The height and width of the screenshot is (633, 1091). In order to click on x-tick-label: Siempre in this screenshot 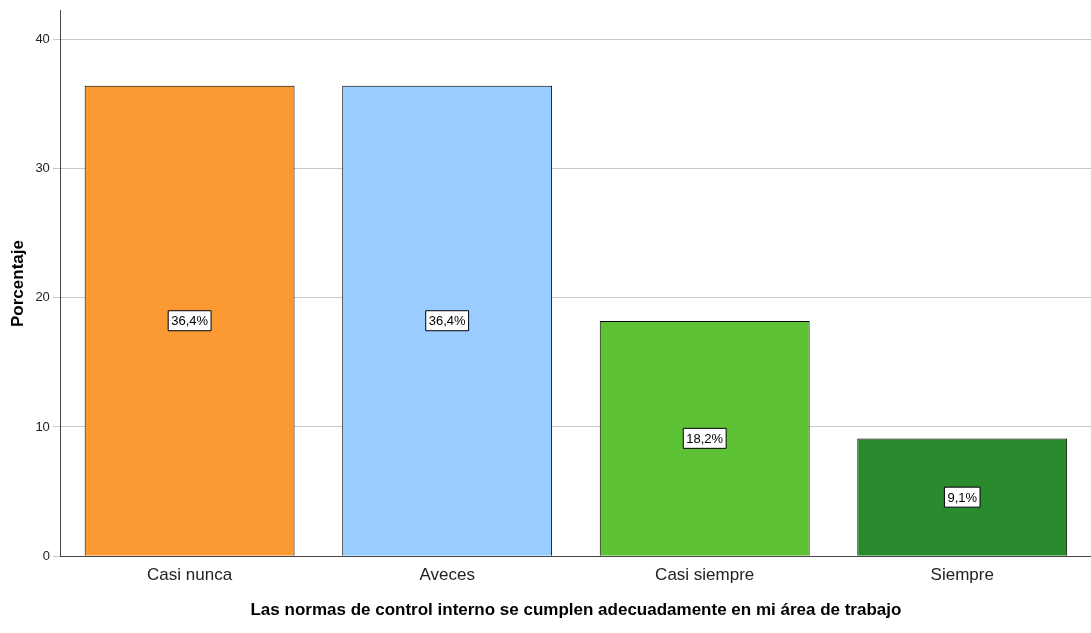, I will do `click(962, 575)`.